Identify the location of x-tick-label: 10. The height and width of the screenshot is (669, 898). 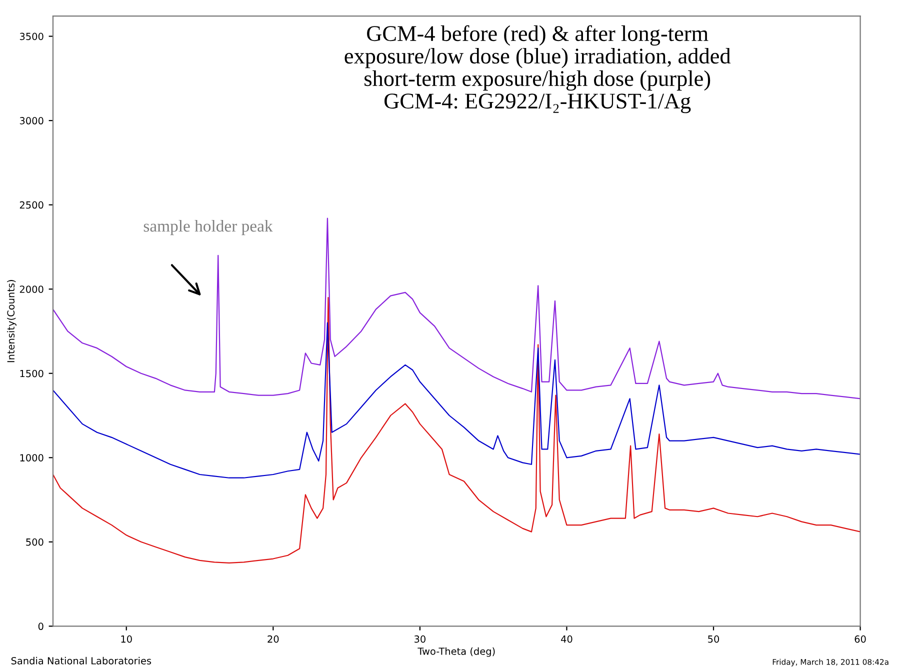
(126, 639).